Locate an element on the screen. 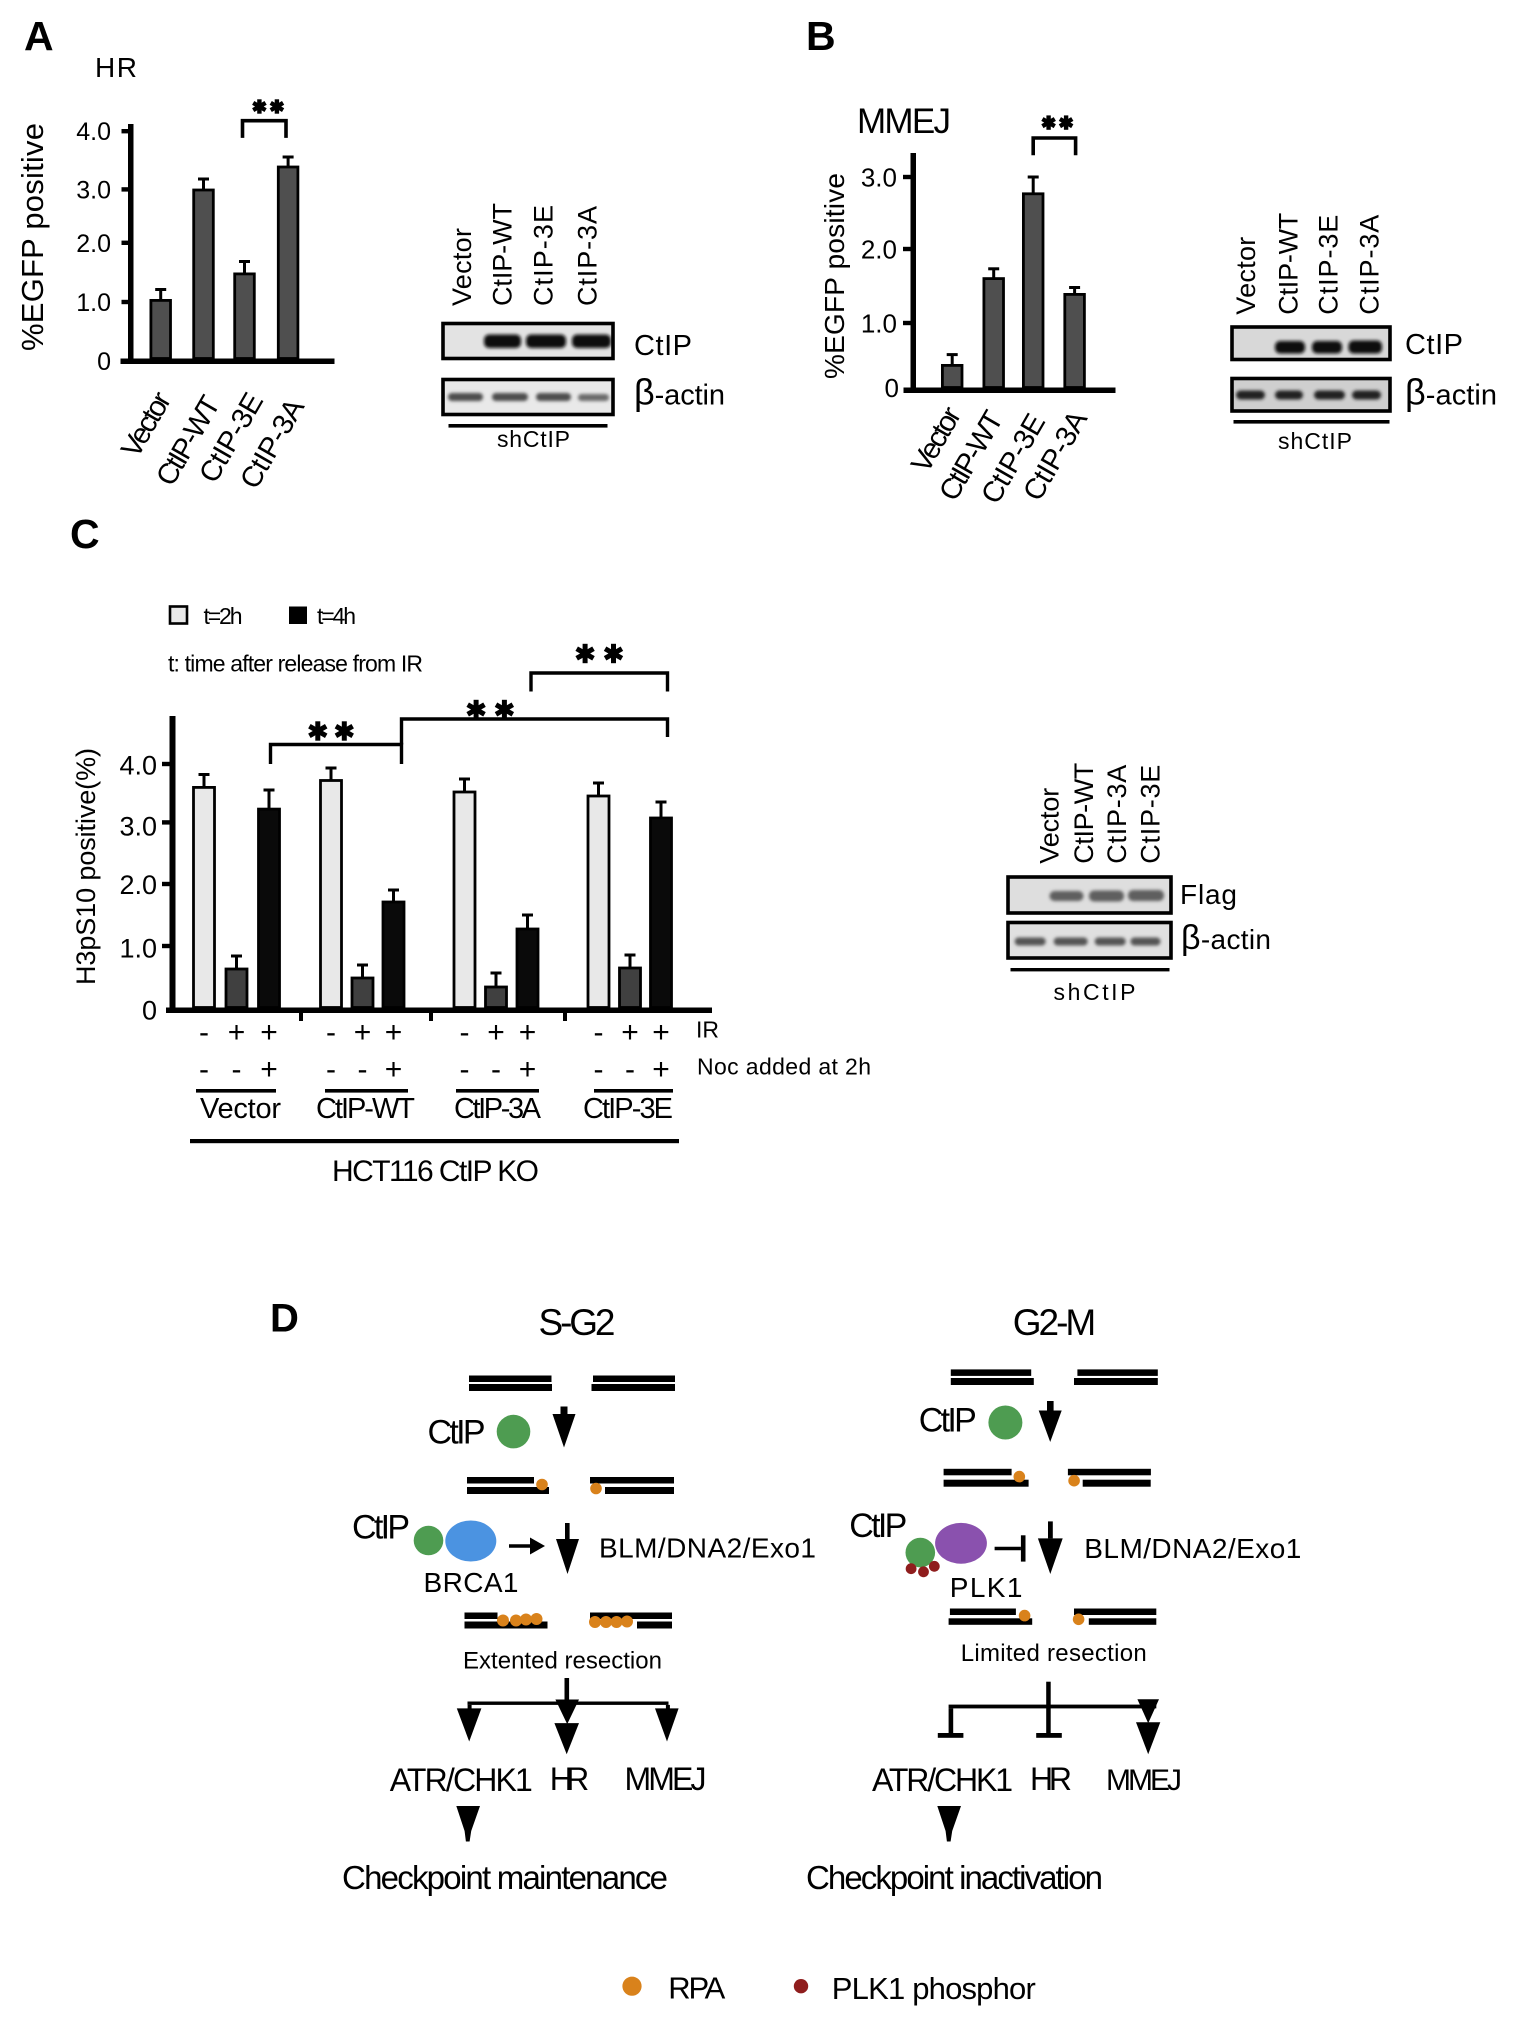 Image resolution: width=1520 pixels, height=2021 pixels. svg-text: B is located at coordinates (821, 36).